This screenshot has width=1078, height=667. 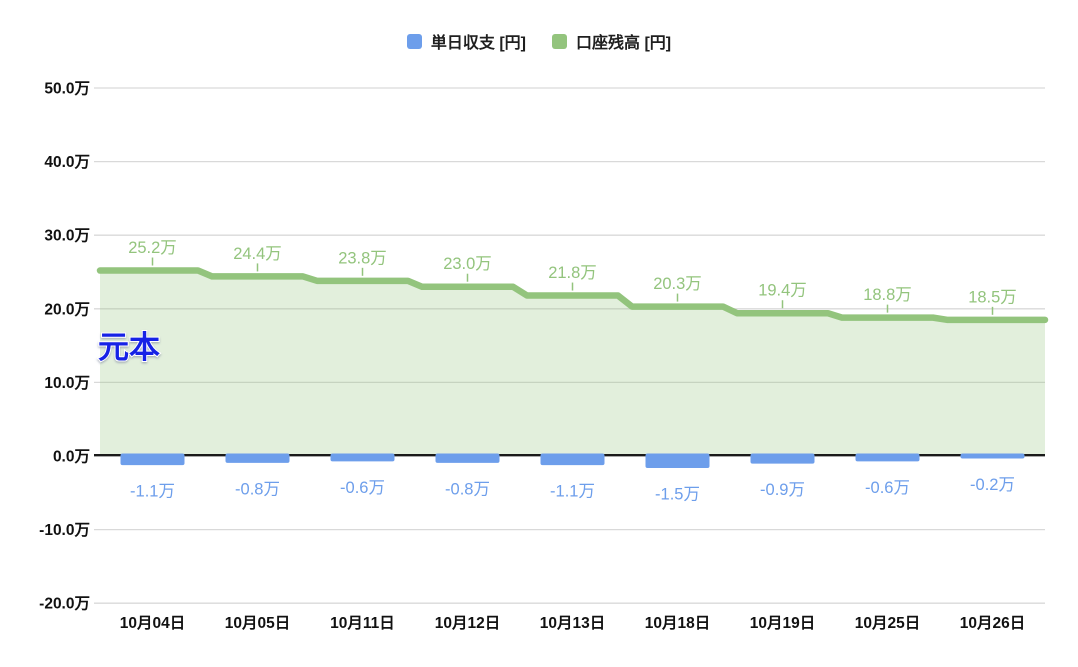 I want to click on x-tick-label: 10月18日, so click(x=677, y=623).